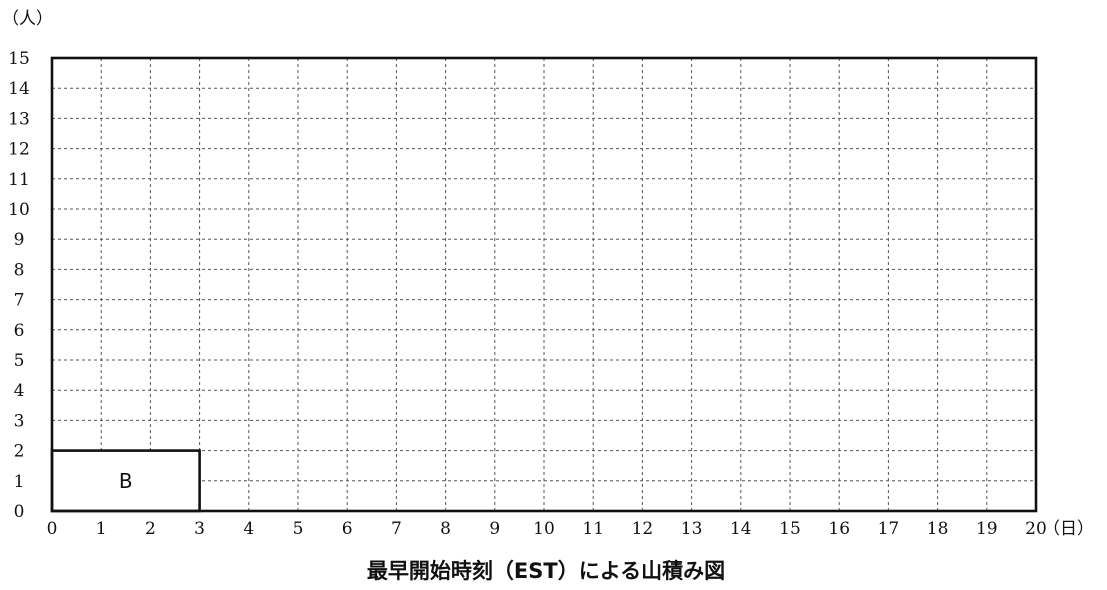  I want to click on y-tick-label: 6, so click(19, 331).